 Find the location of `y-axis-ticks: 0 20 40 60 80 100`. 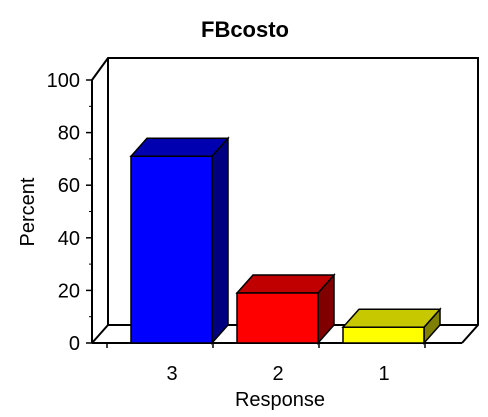

y-axis-ticks: 0 20 40 60 80 100 is located at coordinates (69, 212).